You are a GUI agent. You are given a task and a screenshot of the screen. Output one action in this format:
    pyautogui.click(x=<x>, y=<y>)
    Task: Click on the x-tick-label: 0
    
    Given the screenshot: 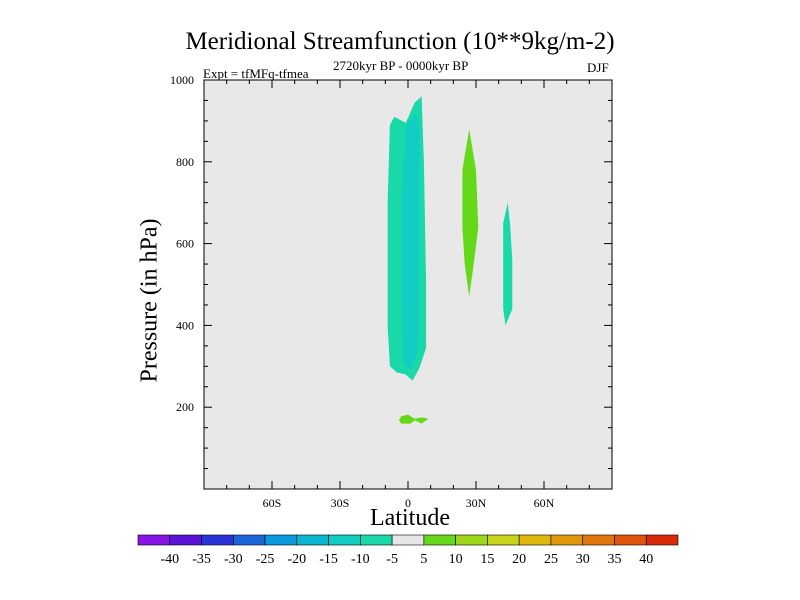 What is the action you would take?
    pyautogui.click(x=408, y=503)
    